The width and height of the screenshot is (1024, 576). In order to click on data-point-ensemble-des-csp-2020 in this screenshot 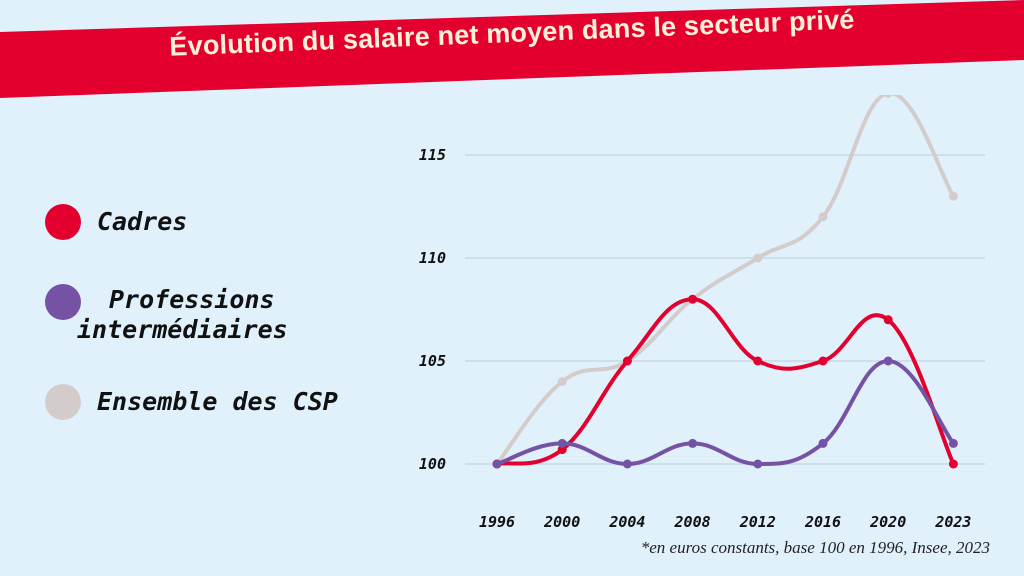, I will do `click(888, 96)`.